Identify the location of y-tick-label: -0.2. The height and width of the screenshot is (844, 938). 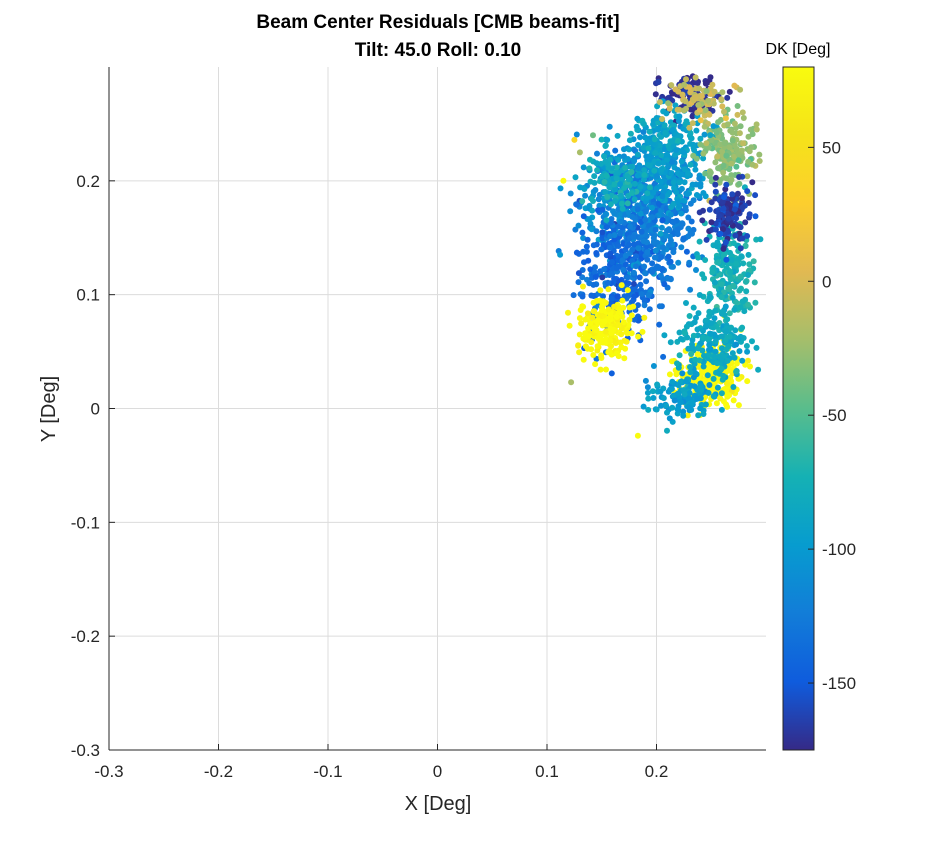
(85, 636).